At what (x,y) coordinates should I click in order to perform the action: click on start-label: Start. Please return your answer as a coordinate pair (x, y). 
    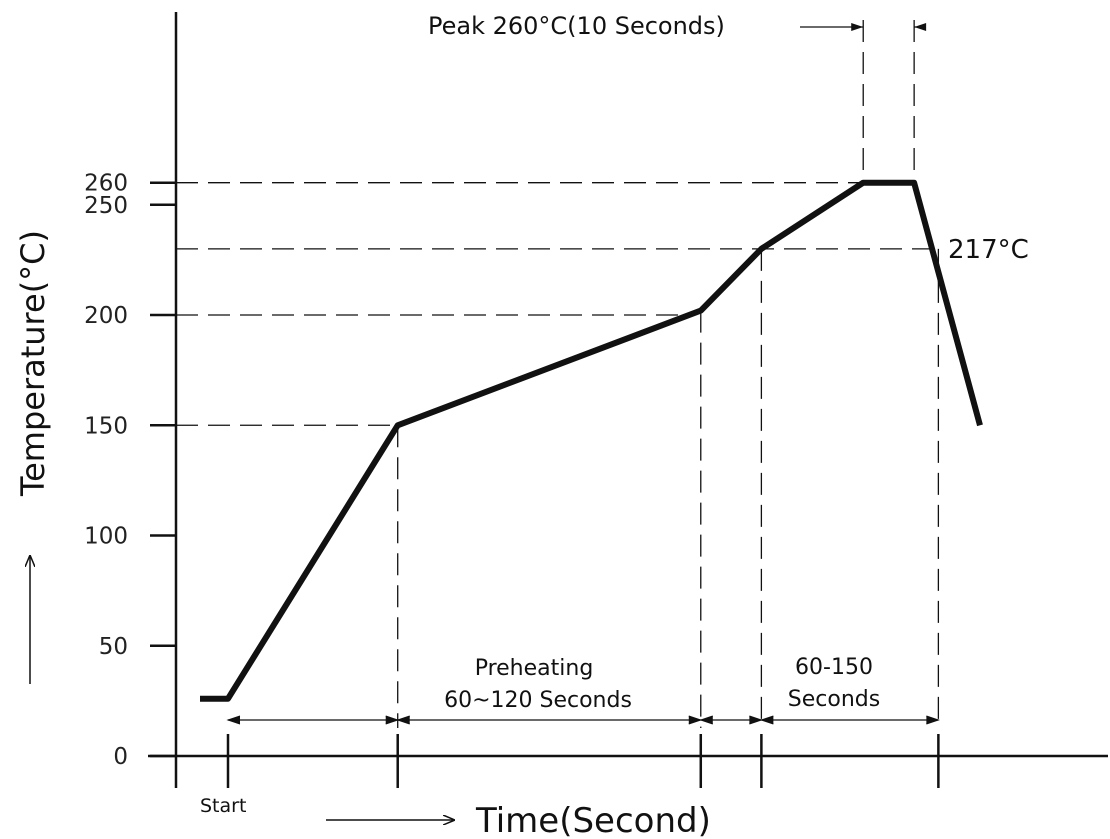
    Looking at the image, I should click on (223, 806).